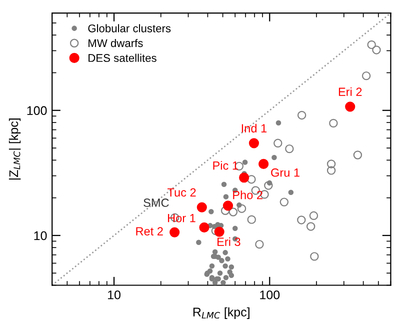 The image size is (407, 326). Describe the element at coordinates (14, 149) in the screenshot. I see `y-axis-title: |Z$_{LMC}$| [kpc]` at that location.